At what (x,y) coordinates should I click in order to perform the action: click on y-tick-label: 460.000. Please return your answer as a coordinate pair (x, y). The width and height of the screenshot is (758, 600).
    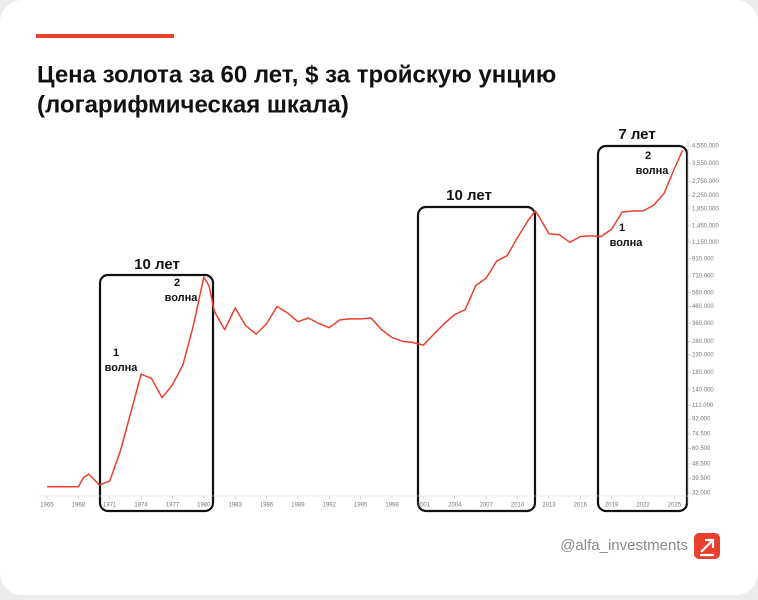
    Looking at the image, I should click on (703, 307).